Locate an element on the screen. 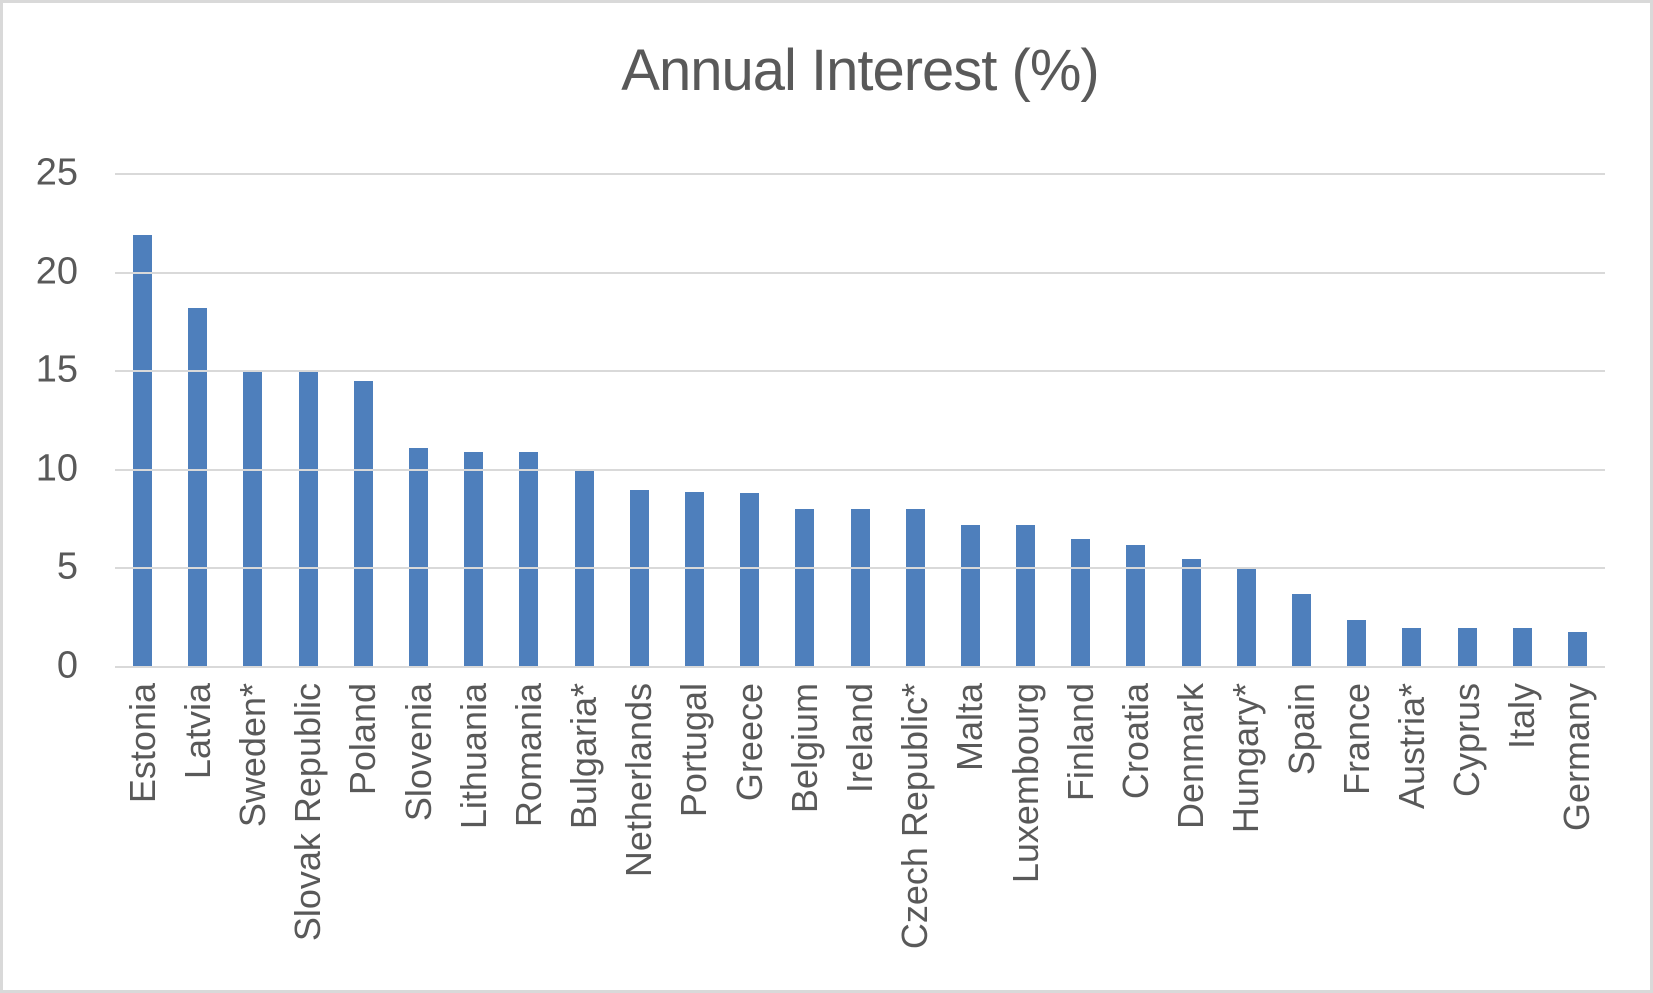 The width and height of the screenshot is (1653, 993). x-axis-label: Luxembourg is located at coordinates (1025, 783).